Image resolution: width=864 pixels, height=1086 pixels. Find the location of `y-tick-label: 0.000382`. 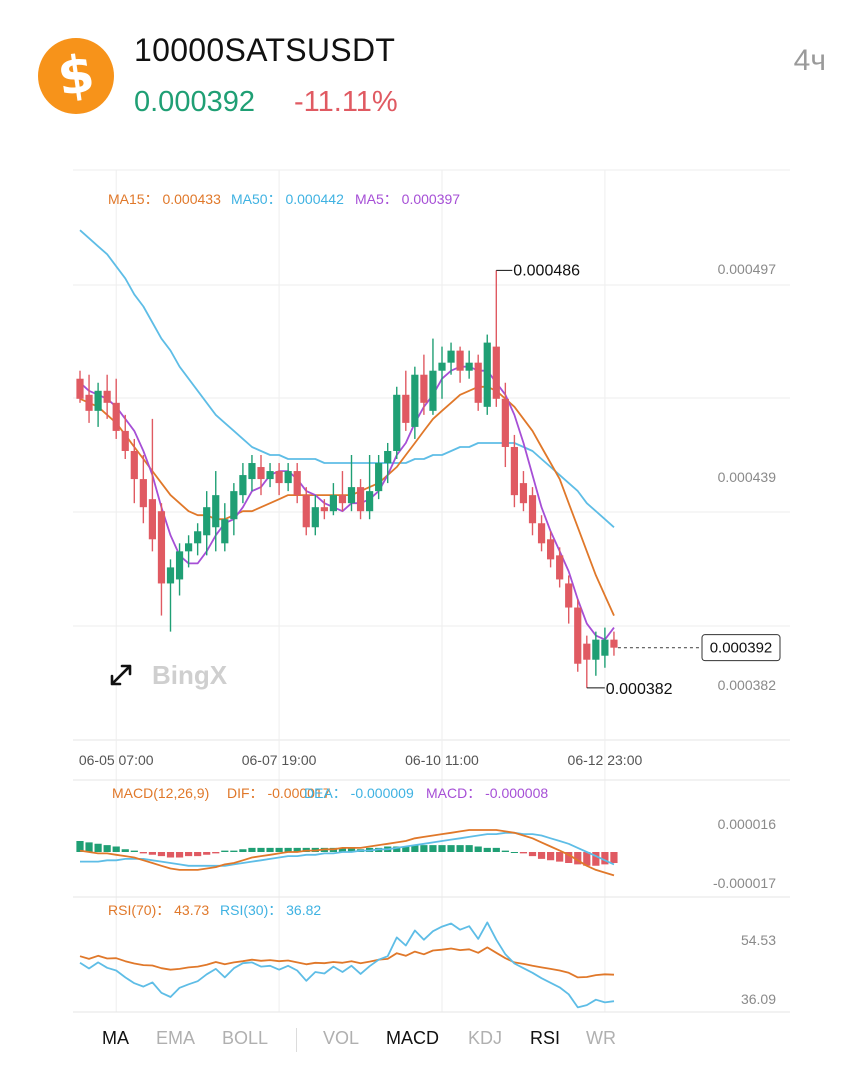

y-tick-label: 0.000382 is located at coordinates (747, 685).